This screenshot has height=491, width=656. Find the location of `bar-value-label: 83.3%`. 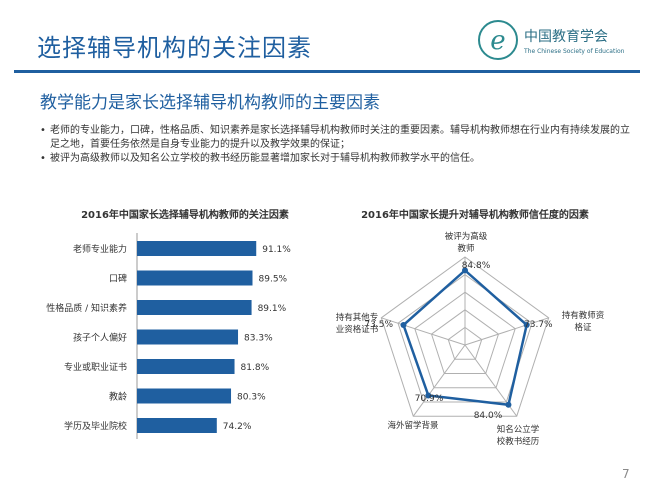

bar-value-label: 83.3% is located at coordinates (258, 339).